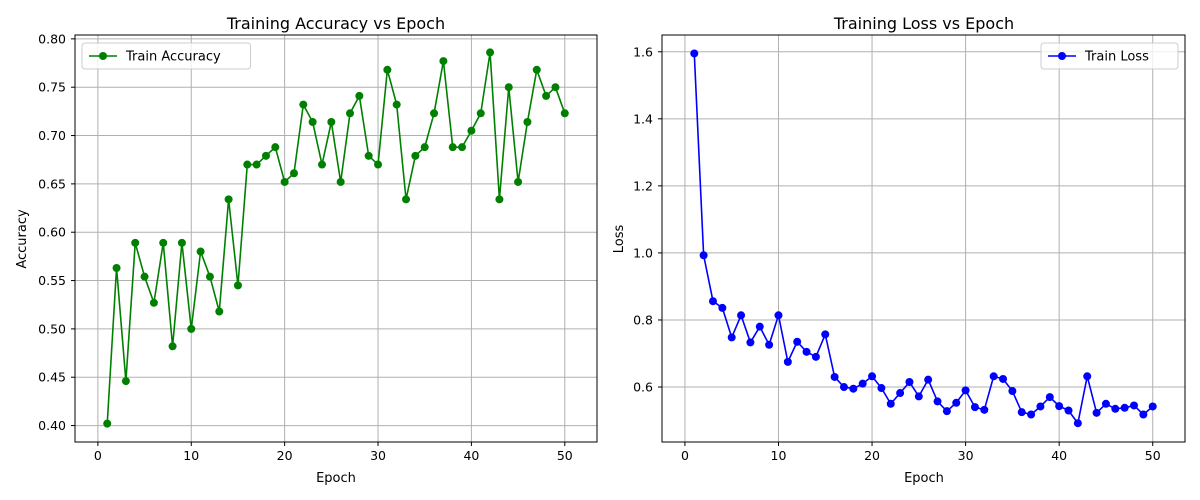  Describe the element at coordinates (52, 87) in the screenshot. I see `y-tick-label: 0.75` at that location.